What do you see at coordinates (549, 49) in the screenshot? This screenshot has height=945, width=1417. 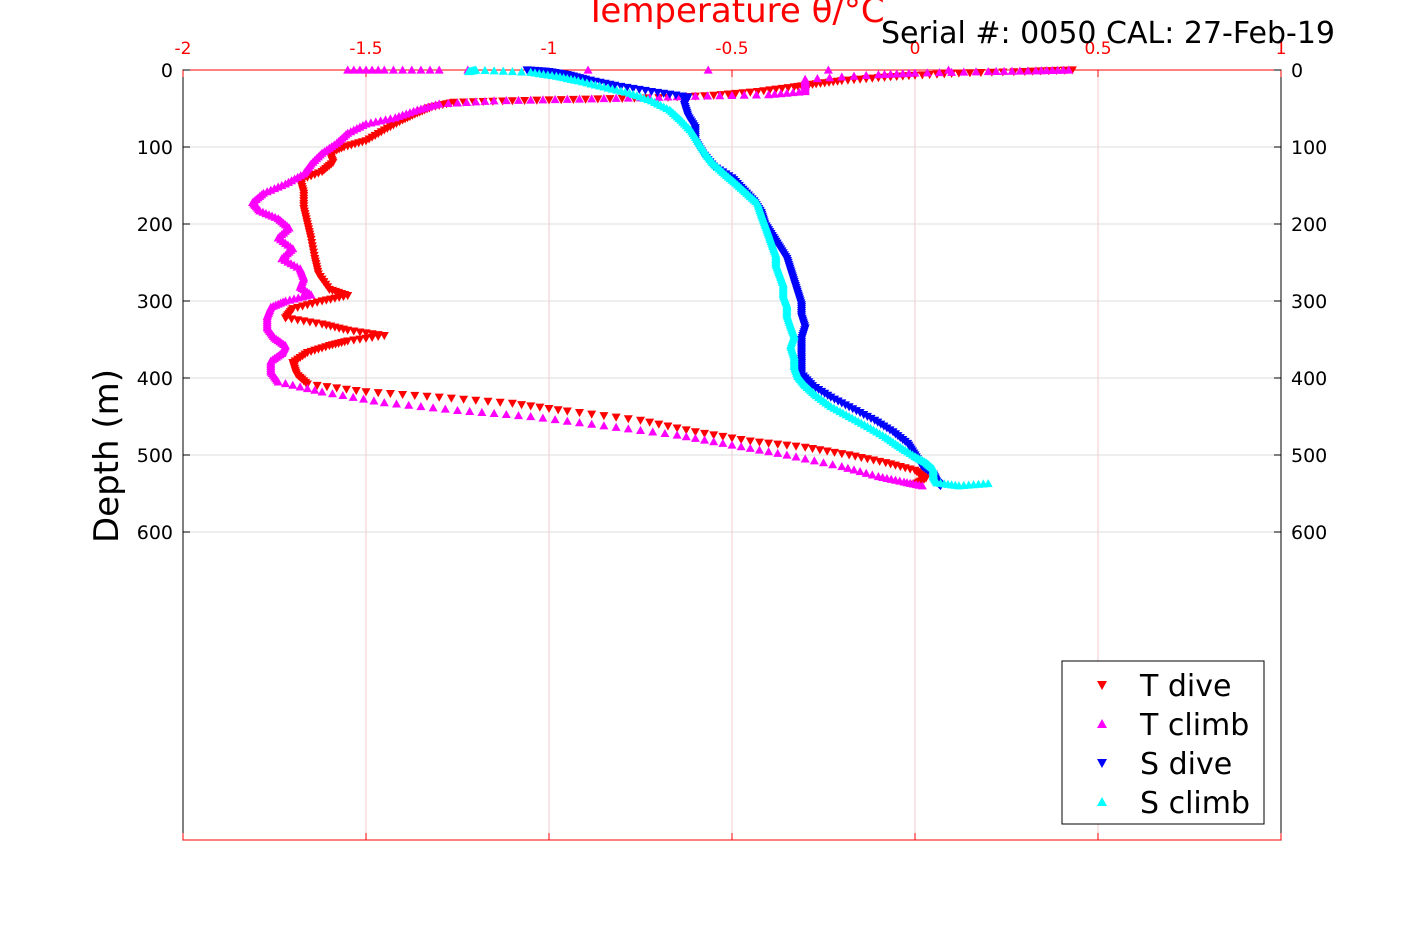 I see `x-tick-label: -1` at bounding box center [549, 49].